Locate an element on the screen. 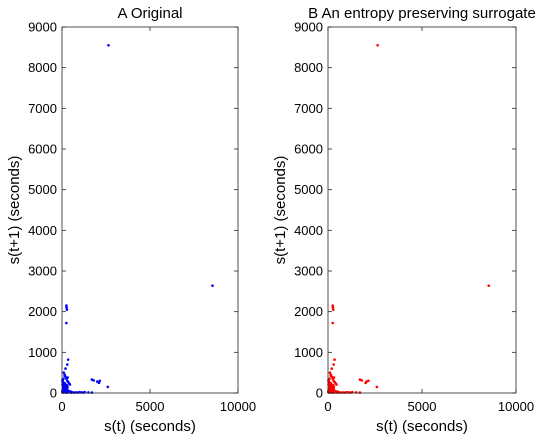 The image size is (550, 441). chart-a-ytick-label: 8000 is located at coordinates (42, 67).